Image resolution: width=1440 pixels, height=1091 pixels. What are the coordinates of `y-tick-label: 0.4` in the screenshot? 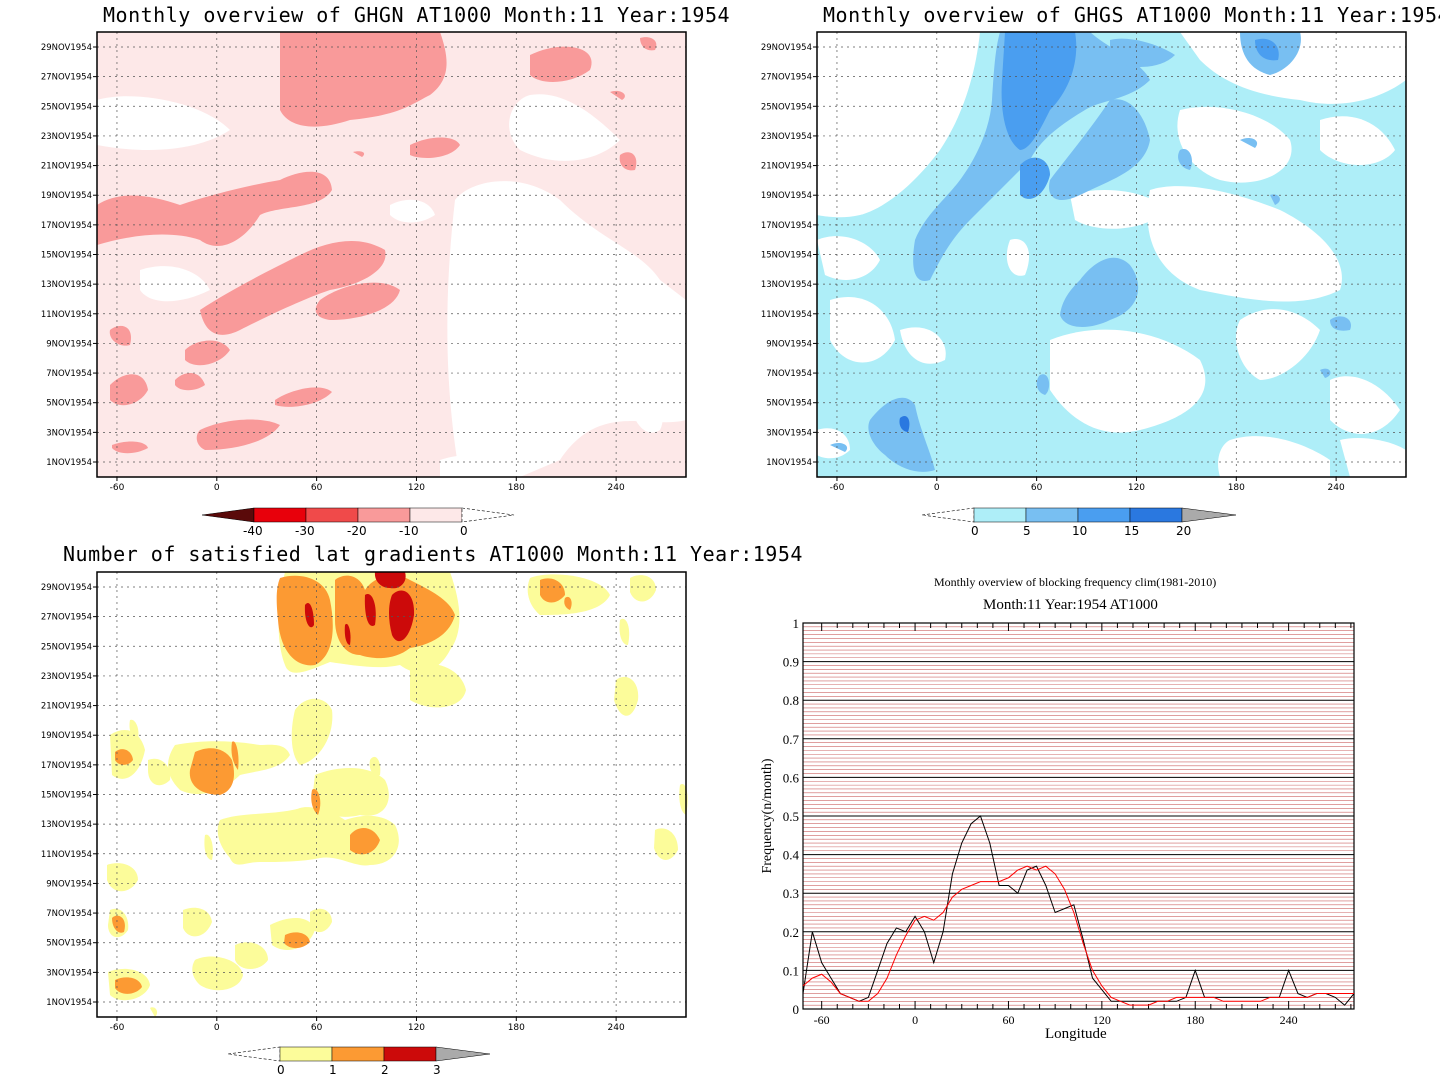 It's located at (791, 855).